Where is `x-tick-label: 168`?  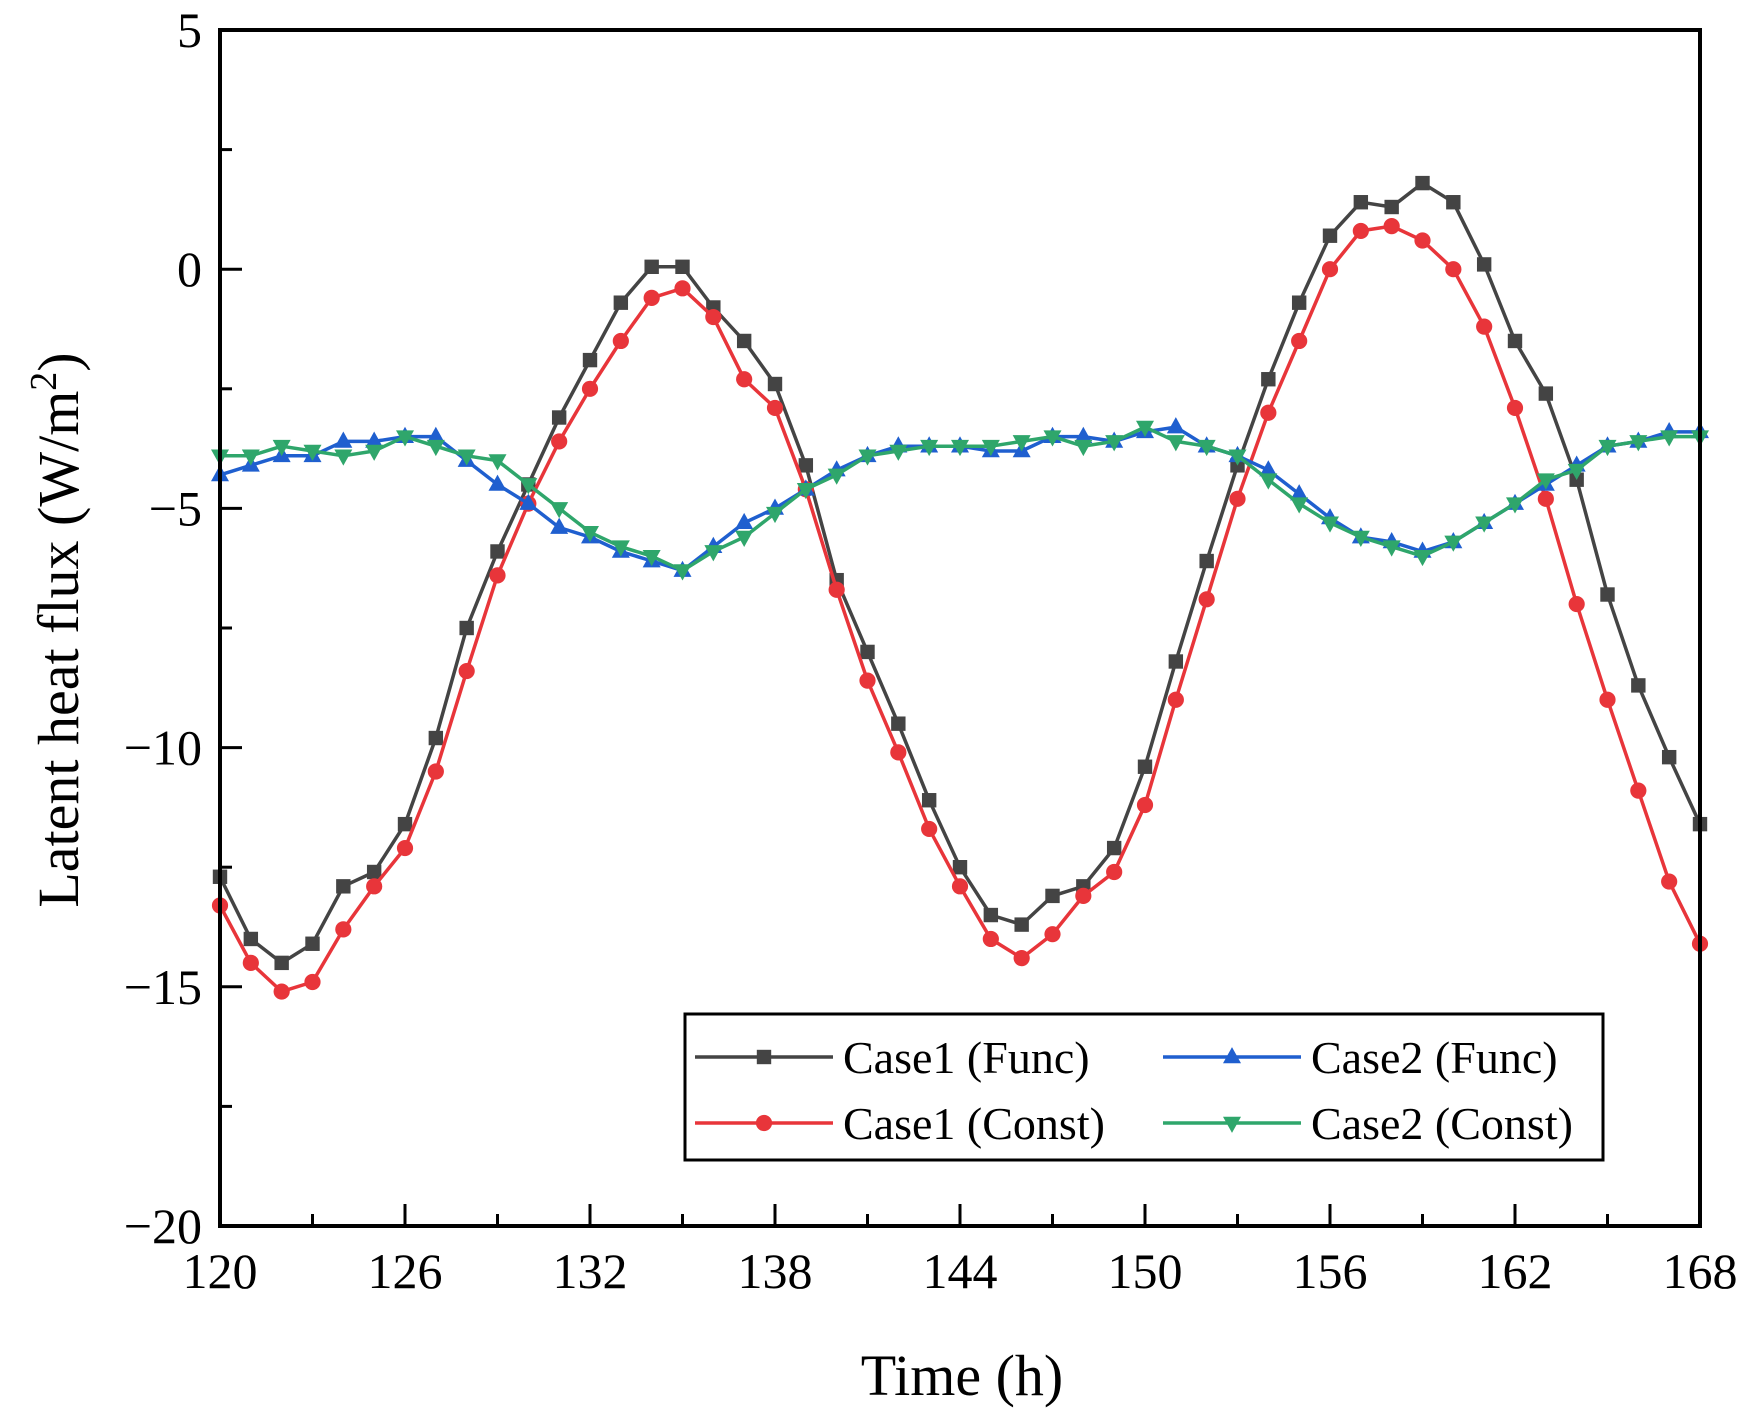 x-tick-label: 168 is located at coordinates (1700, 1271).